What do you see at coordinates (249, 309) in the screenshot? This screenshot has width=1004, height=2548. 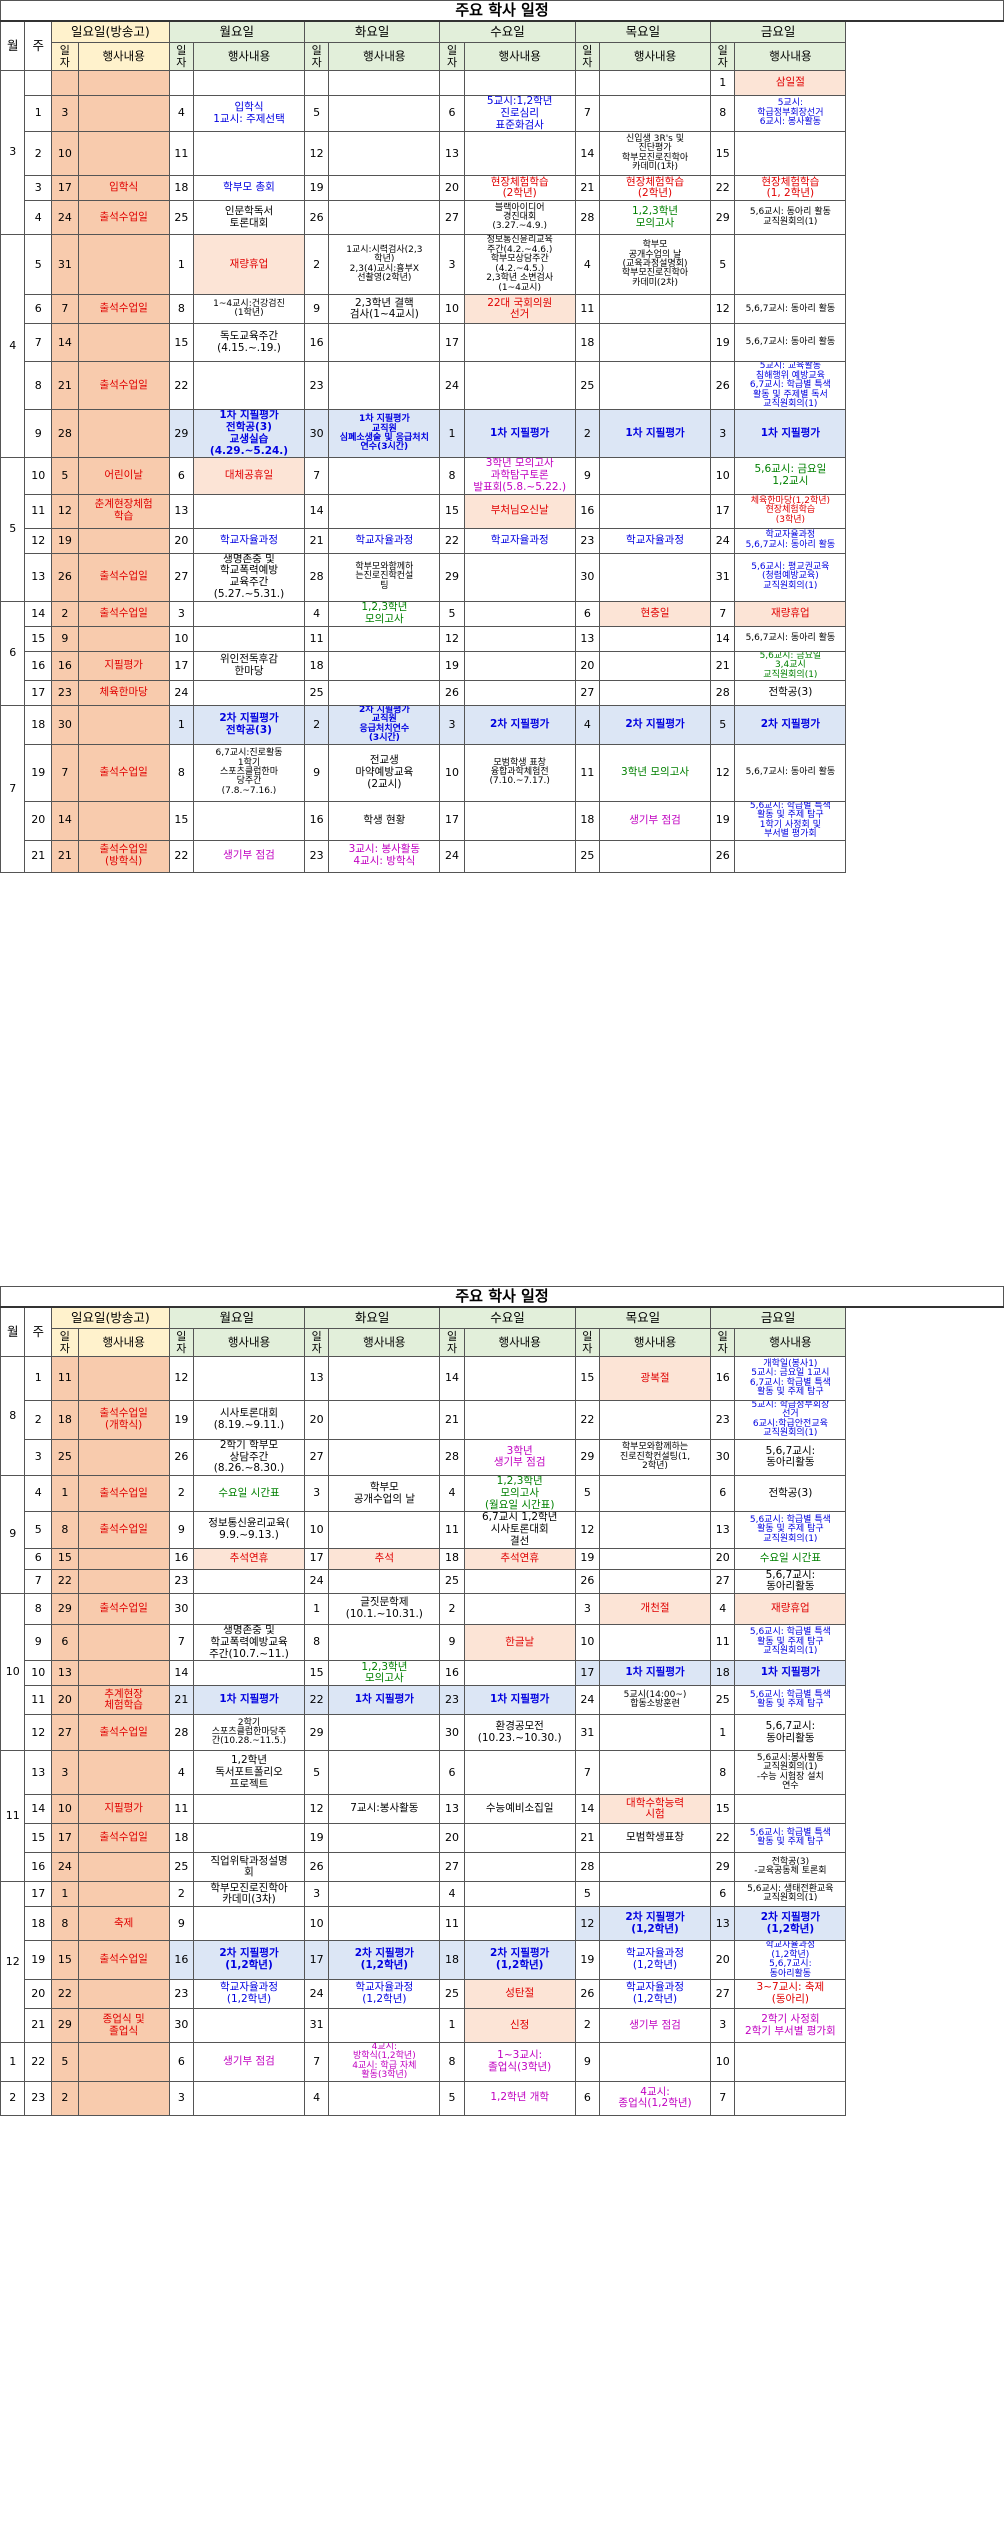 I see `event-text: 1~4교시:건강검진 (1학년)` at bounding box center [249, 309].